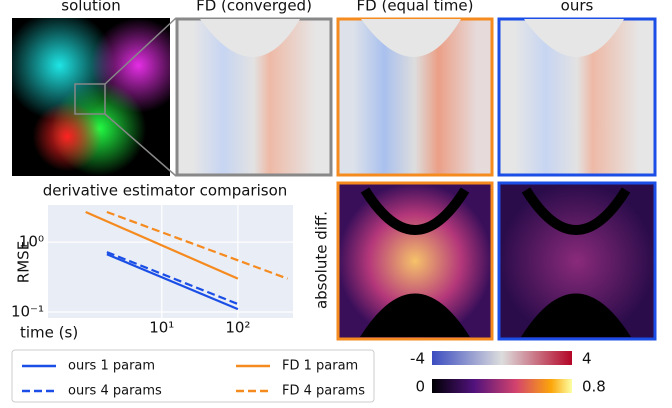 This screenshot has height=408, width=672. I want to click on plot-area, so click(170, 261).